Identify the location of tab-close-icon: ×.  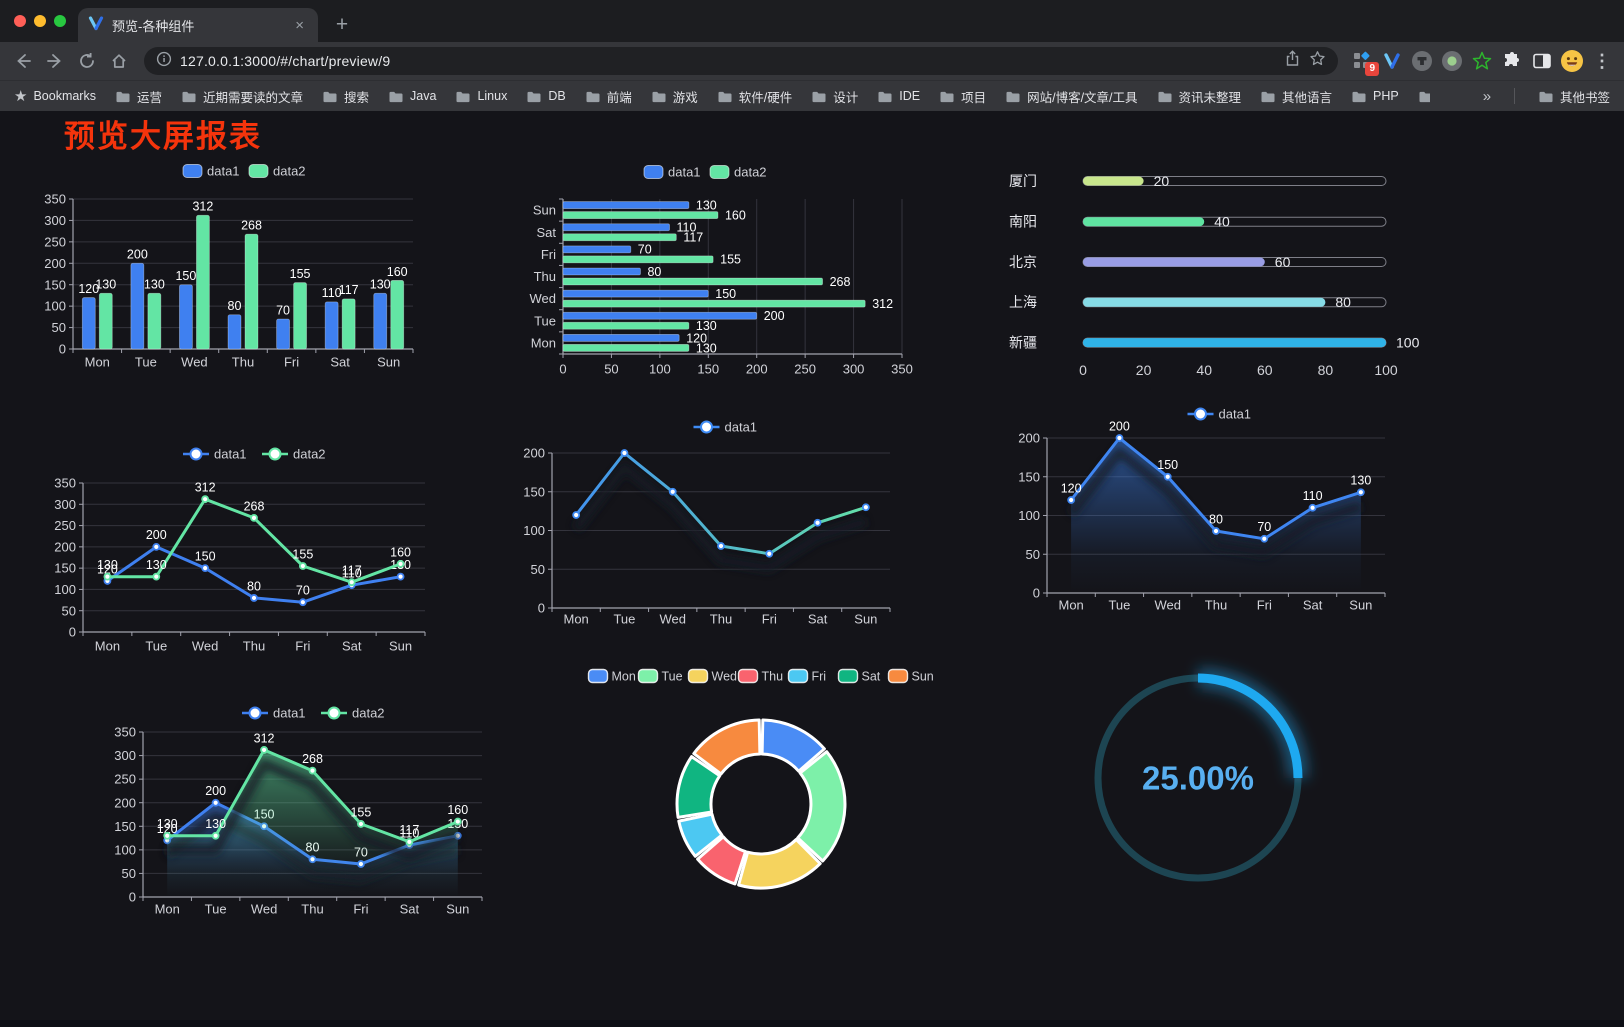
(299, 25).